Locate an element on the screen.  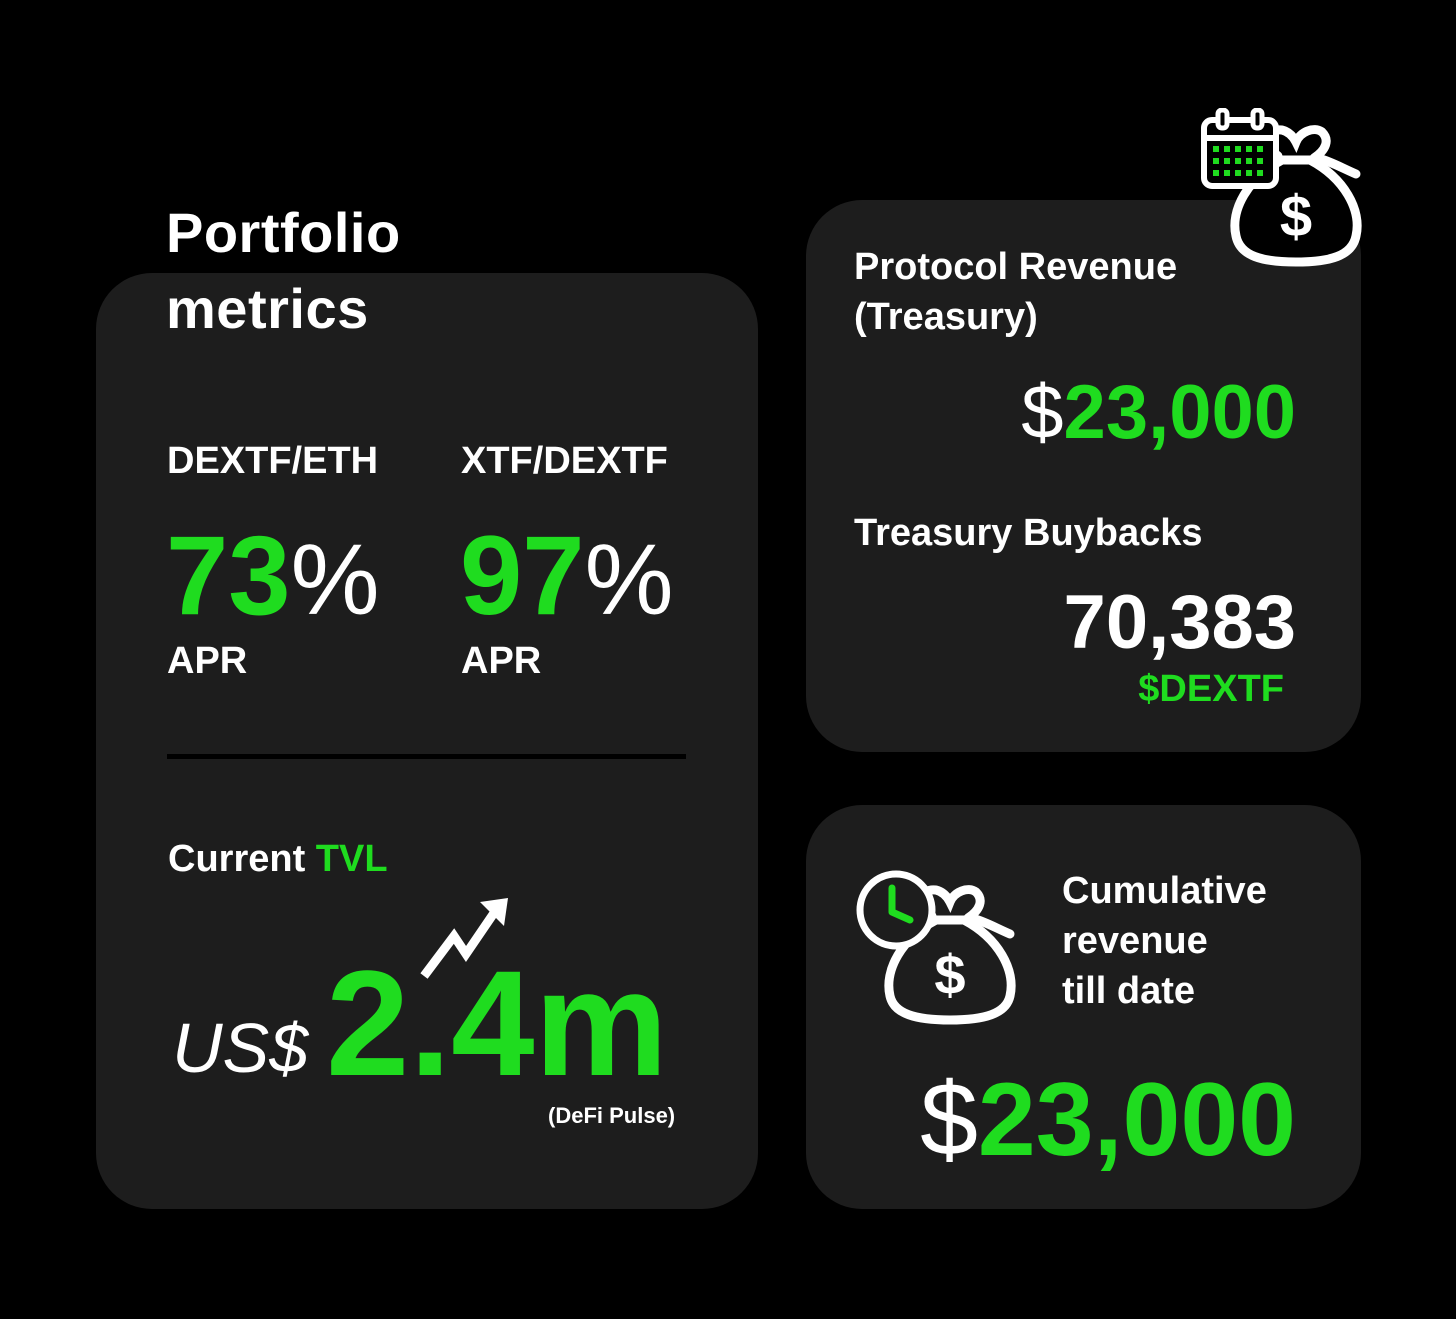
tvl-label: Current TVL is located at coordinates (278, 859).